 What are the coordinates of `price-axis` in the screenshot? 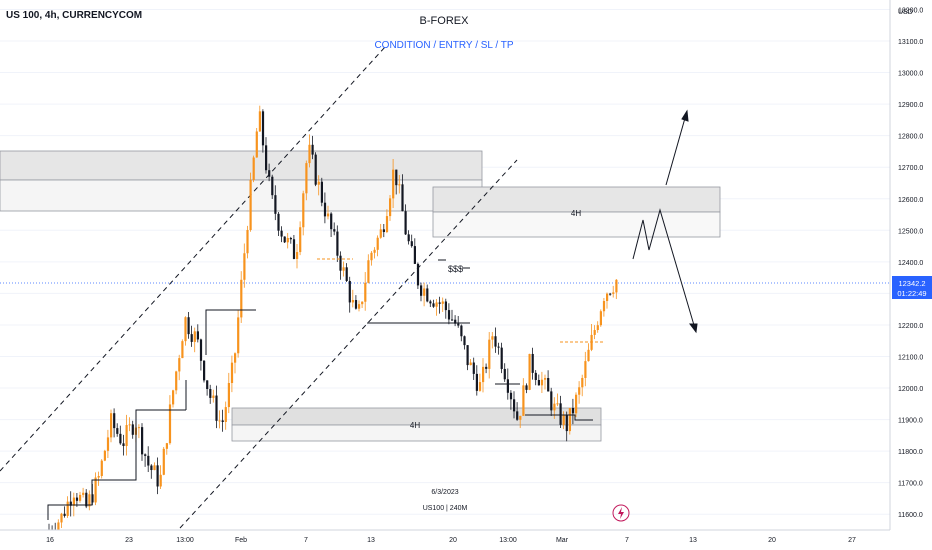 It's located at (911, 265).